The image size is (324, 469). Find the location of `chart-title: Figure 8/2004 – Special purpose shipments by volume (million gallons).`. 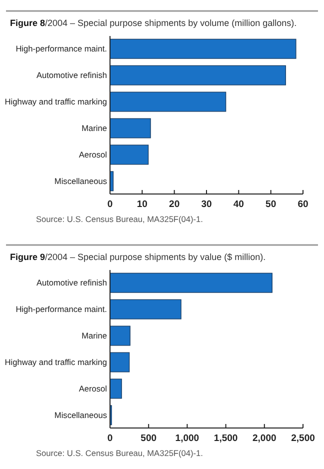

chart-title: Figure 8/2004 – Special purpose shipments by volume (million gallons). is located at coordinates (153, 23).